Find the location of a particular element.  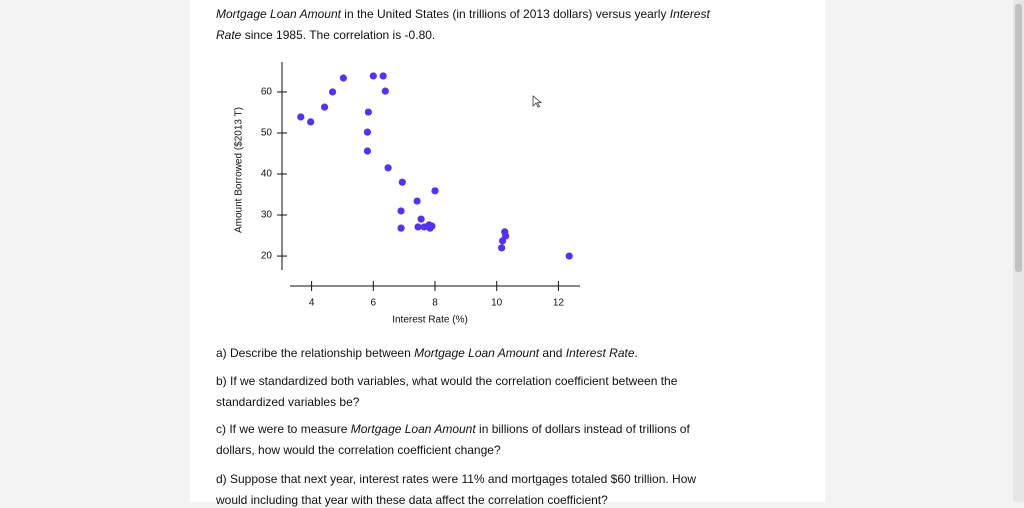

y-axis-label: Amount Borrowed ($2013 T) is located at coordinates (239, 170).